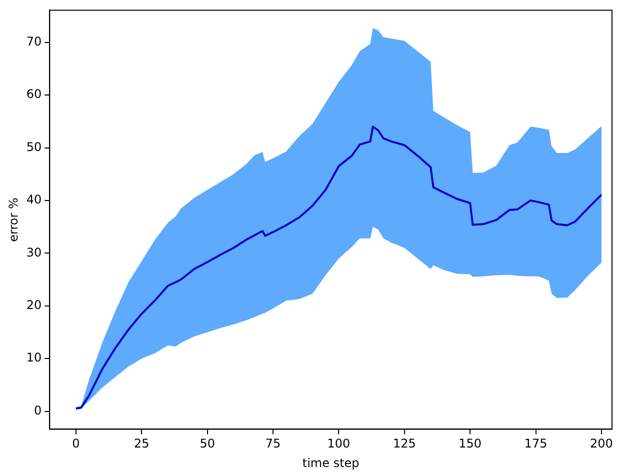  Describe the element at coordinates (34, 94) in the screenshot. I see `y-tick-label: 60` at that location.